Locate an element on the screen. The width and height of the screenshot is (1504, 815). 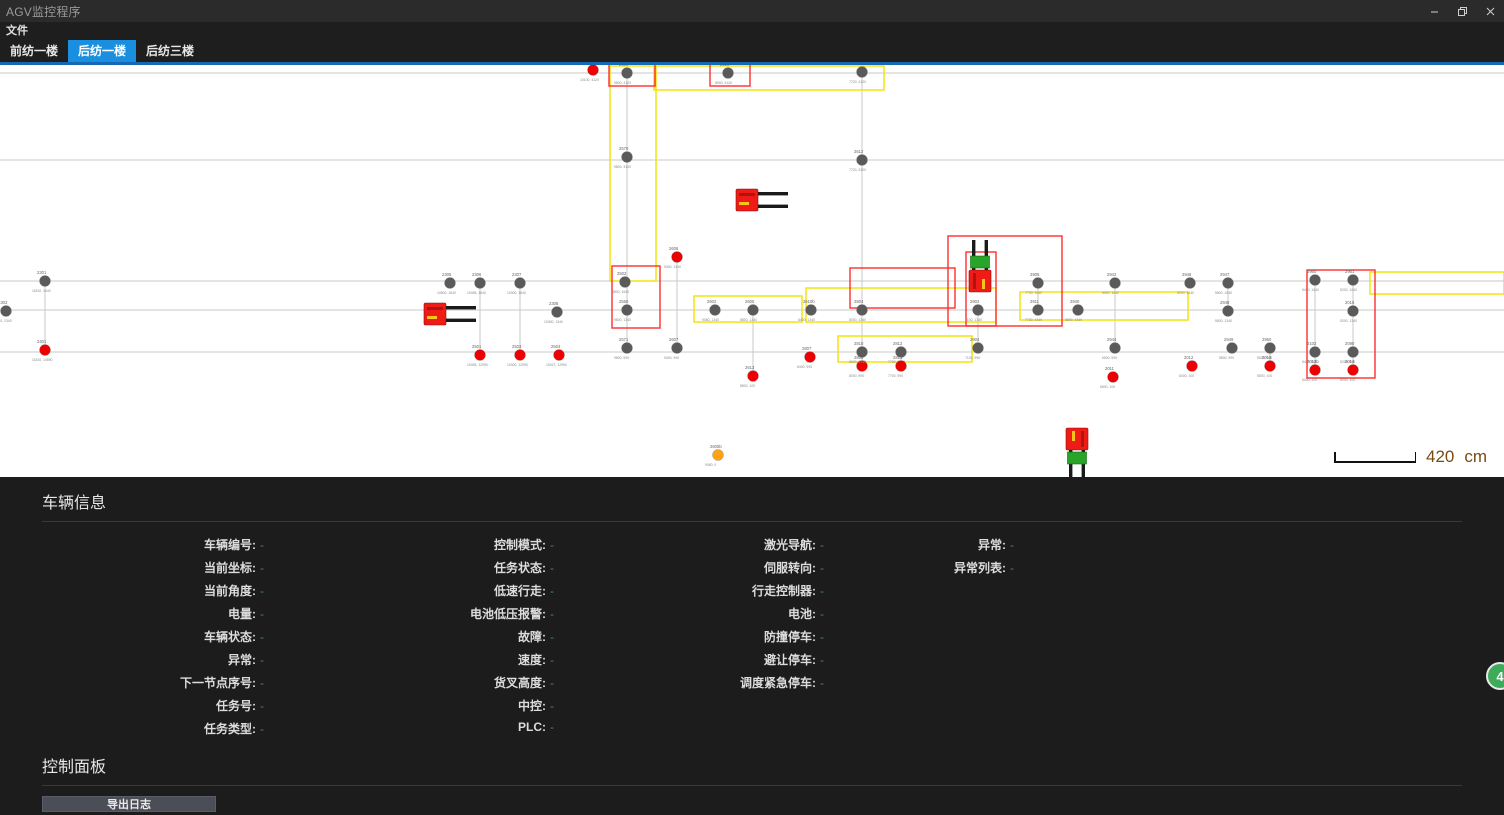
map-node: 2911 7730, 1340 is located at coordinates (1034, 310).